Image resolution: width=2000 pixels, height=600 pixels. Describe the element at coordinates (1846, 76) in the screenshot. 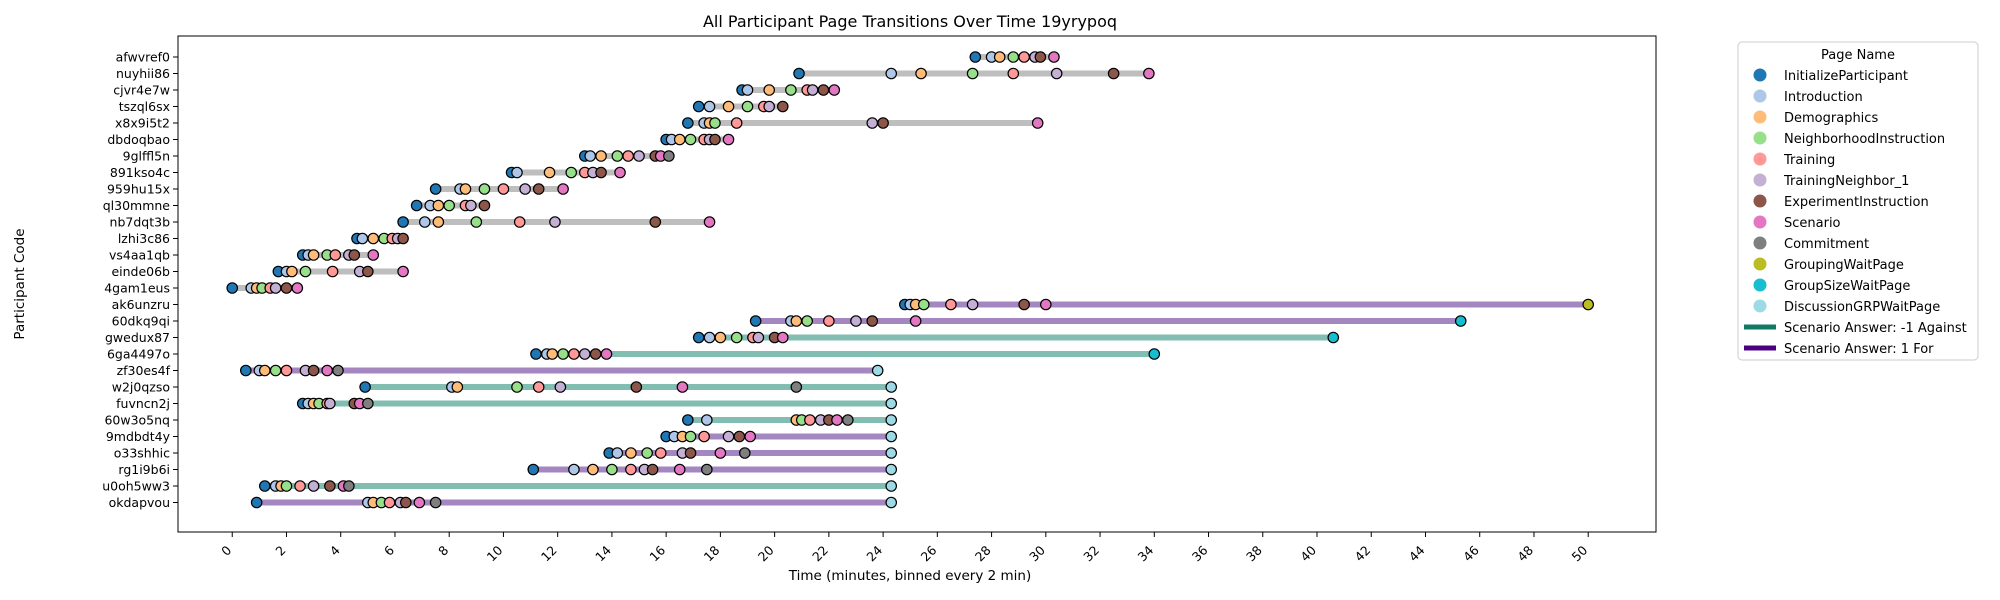

I see `legend-label: InitializeParticipant` at that location.